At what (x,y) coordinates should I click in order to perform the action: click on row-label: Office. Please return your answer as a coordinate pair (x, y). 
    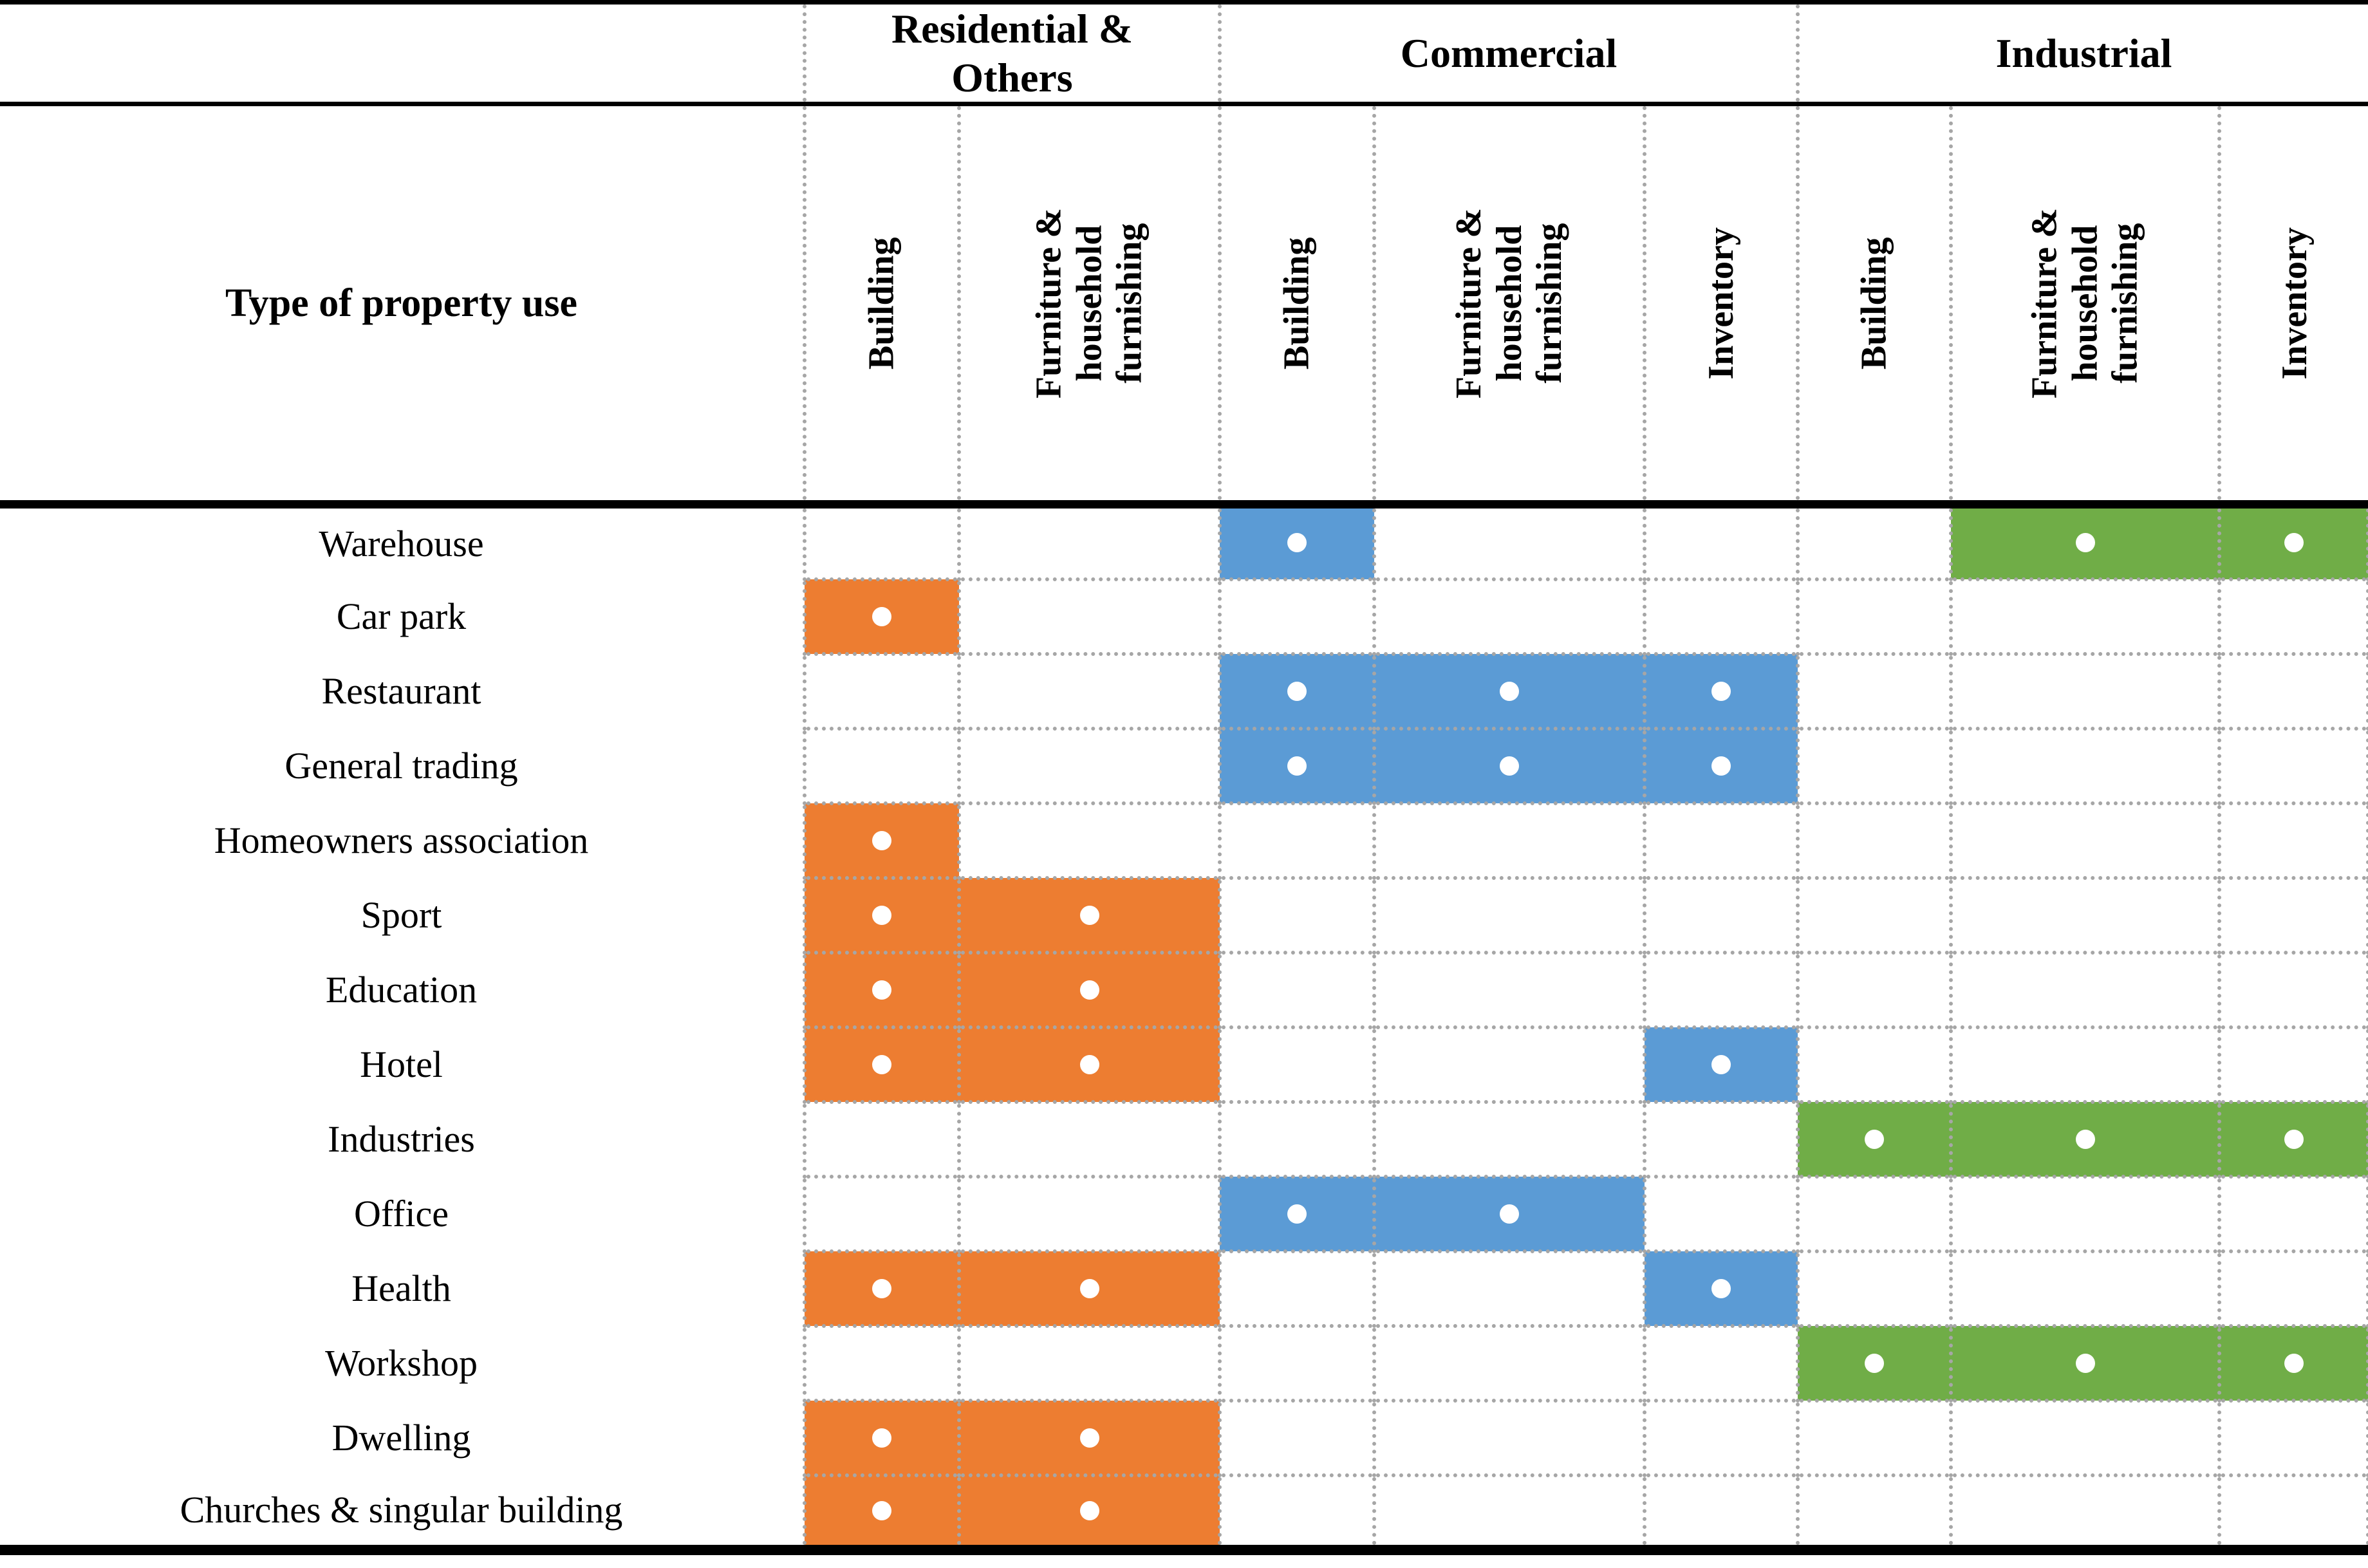
    Looking at the image, I should click on (401, 1214).